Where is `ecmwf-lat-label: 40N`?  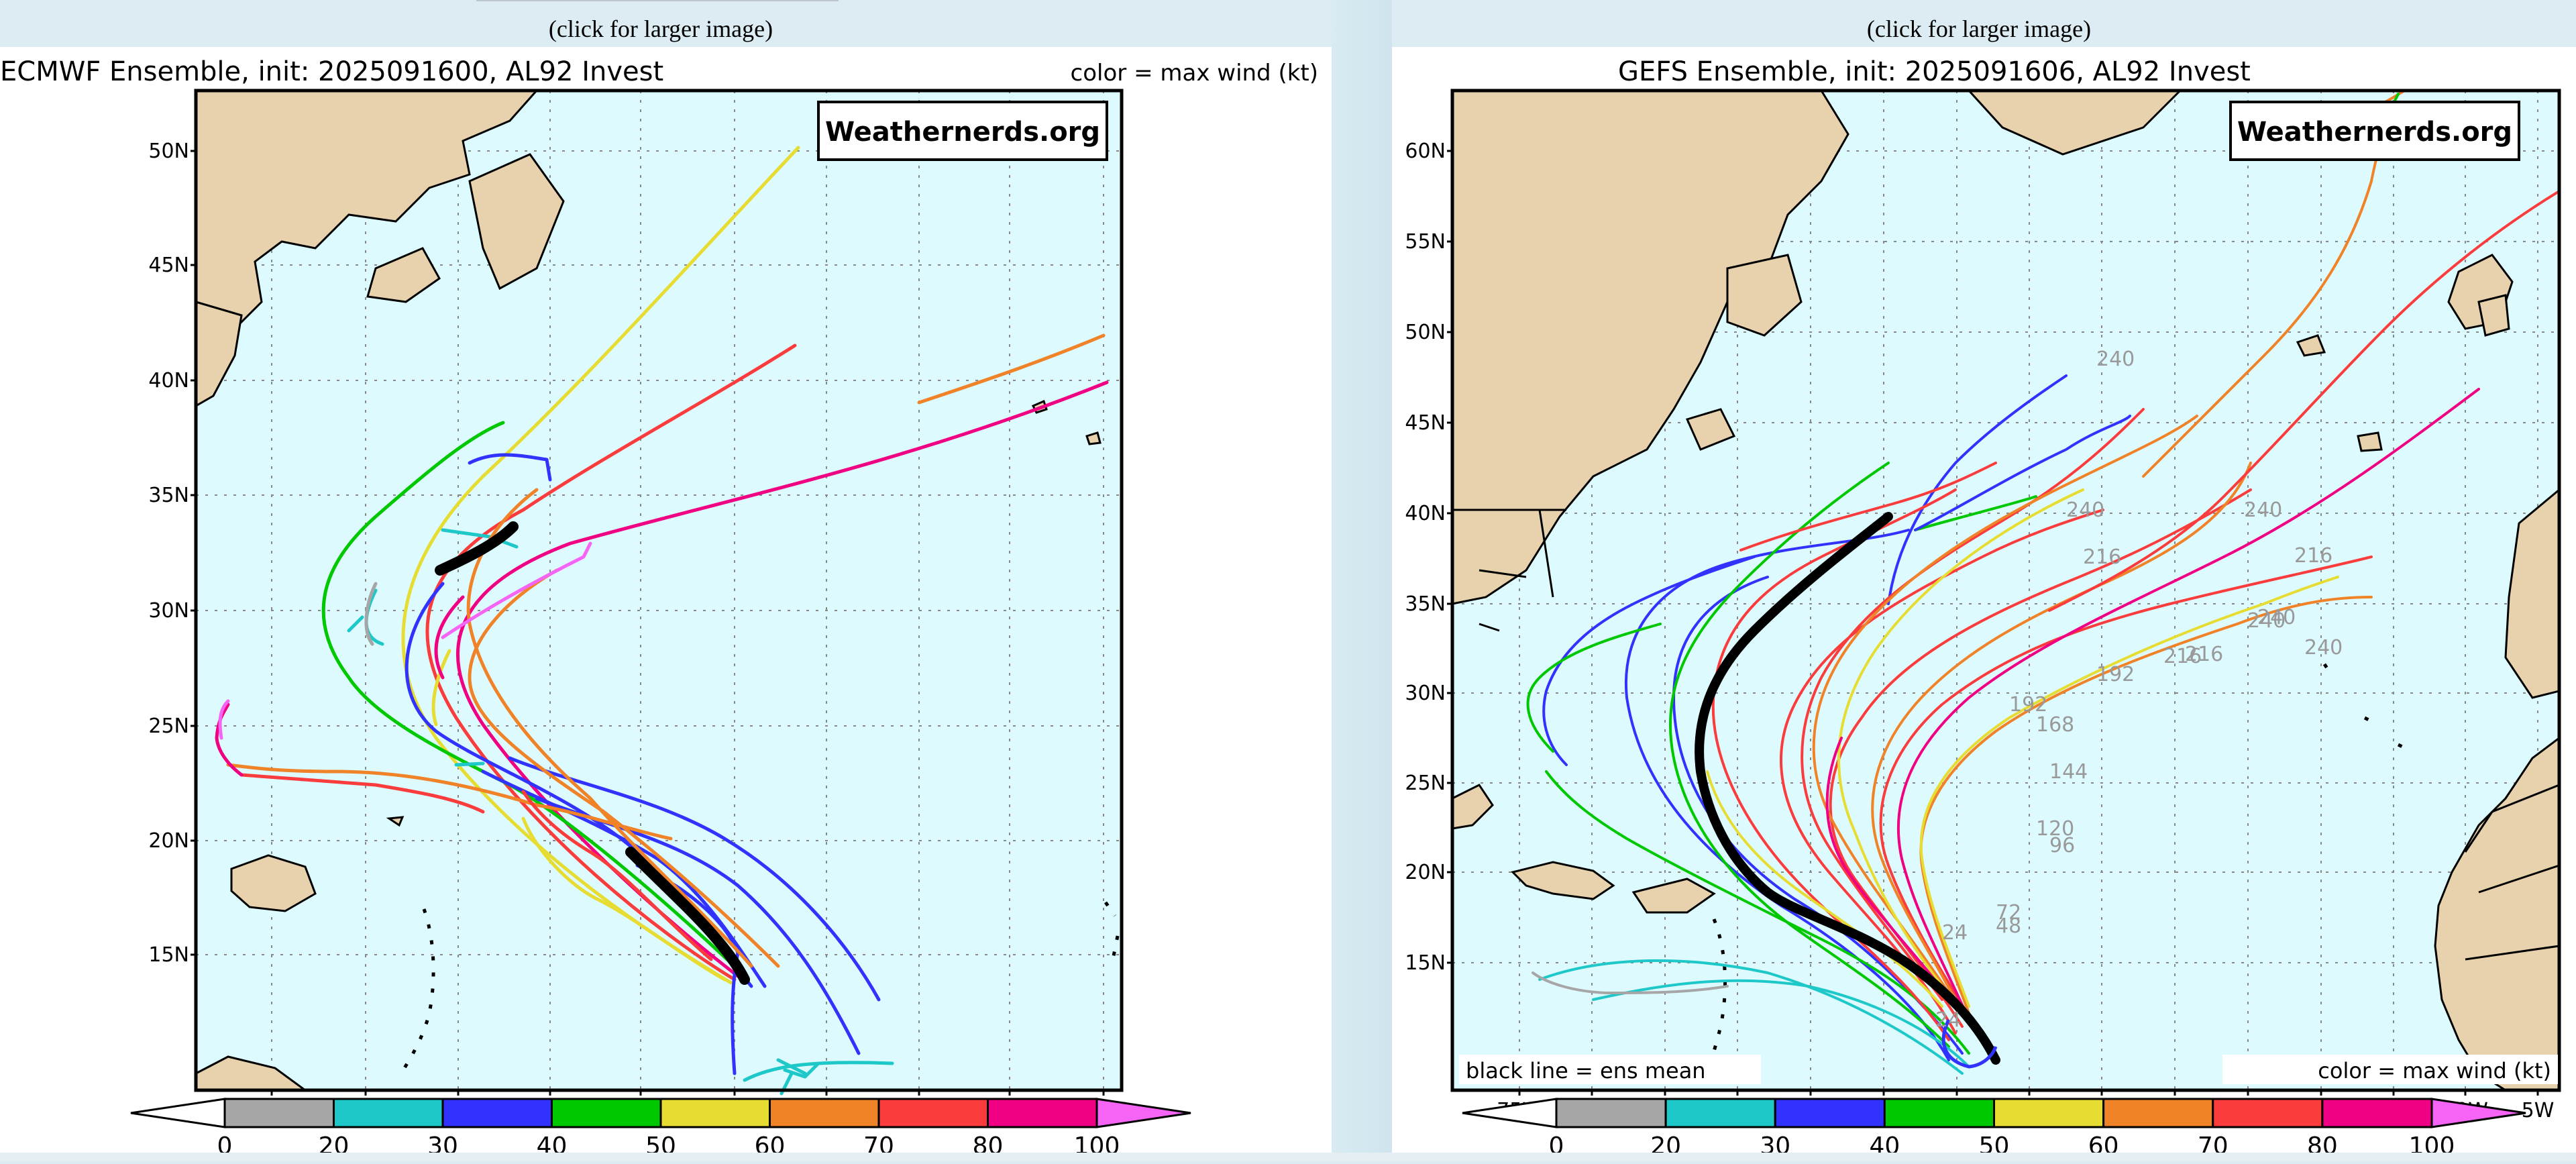 ecmwf-lat-label: 40N is located at coordinates (168, 380).